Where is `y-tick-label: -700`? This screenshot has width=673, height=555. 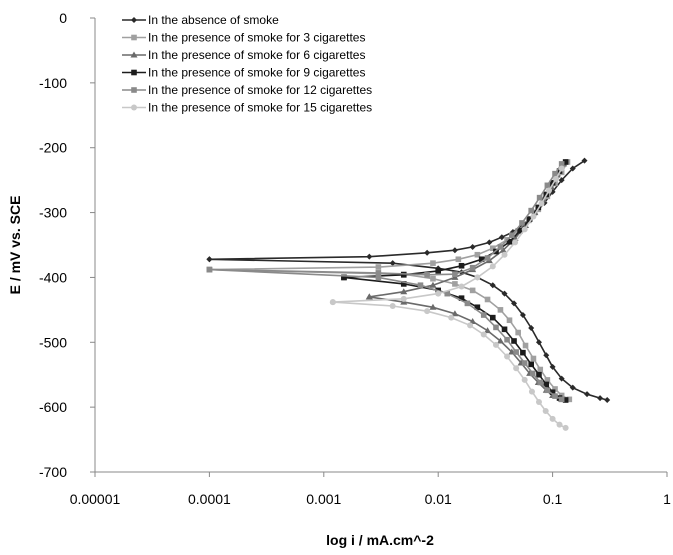 y-tick-label: -700 is located at coordinates (53, 472).